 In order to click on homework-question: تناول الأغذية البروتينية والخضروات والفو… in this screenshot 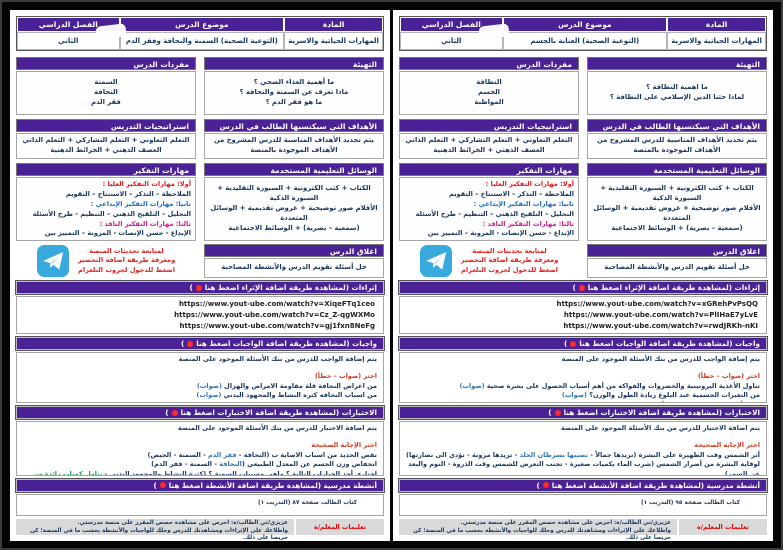, I will do `click(583, 387)`.